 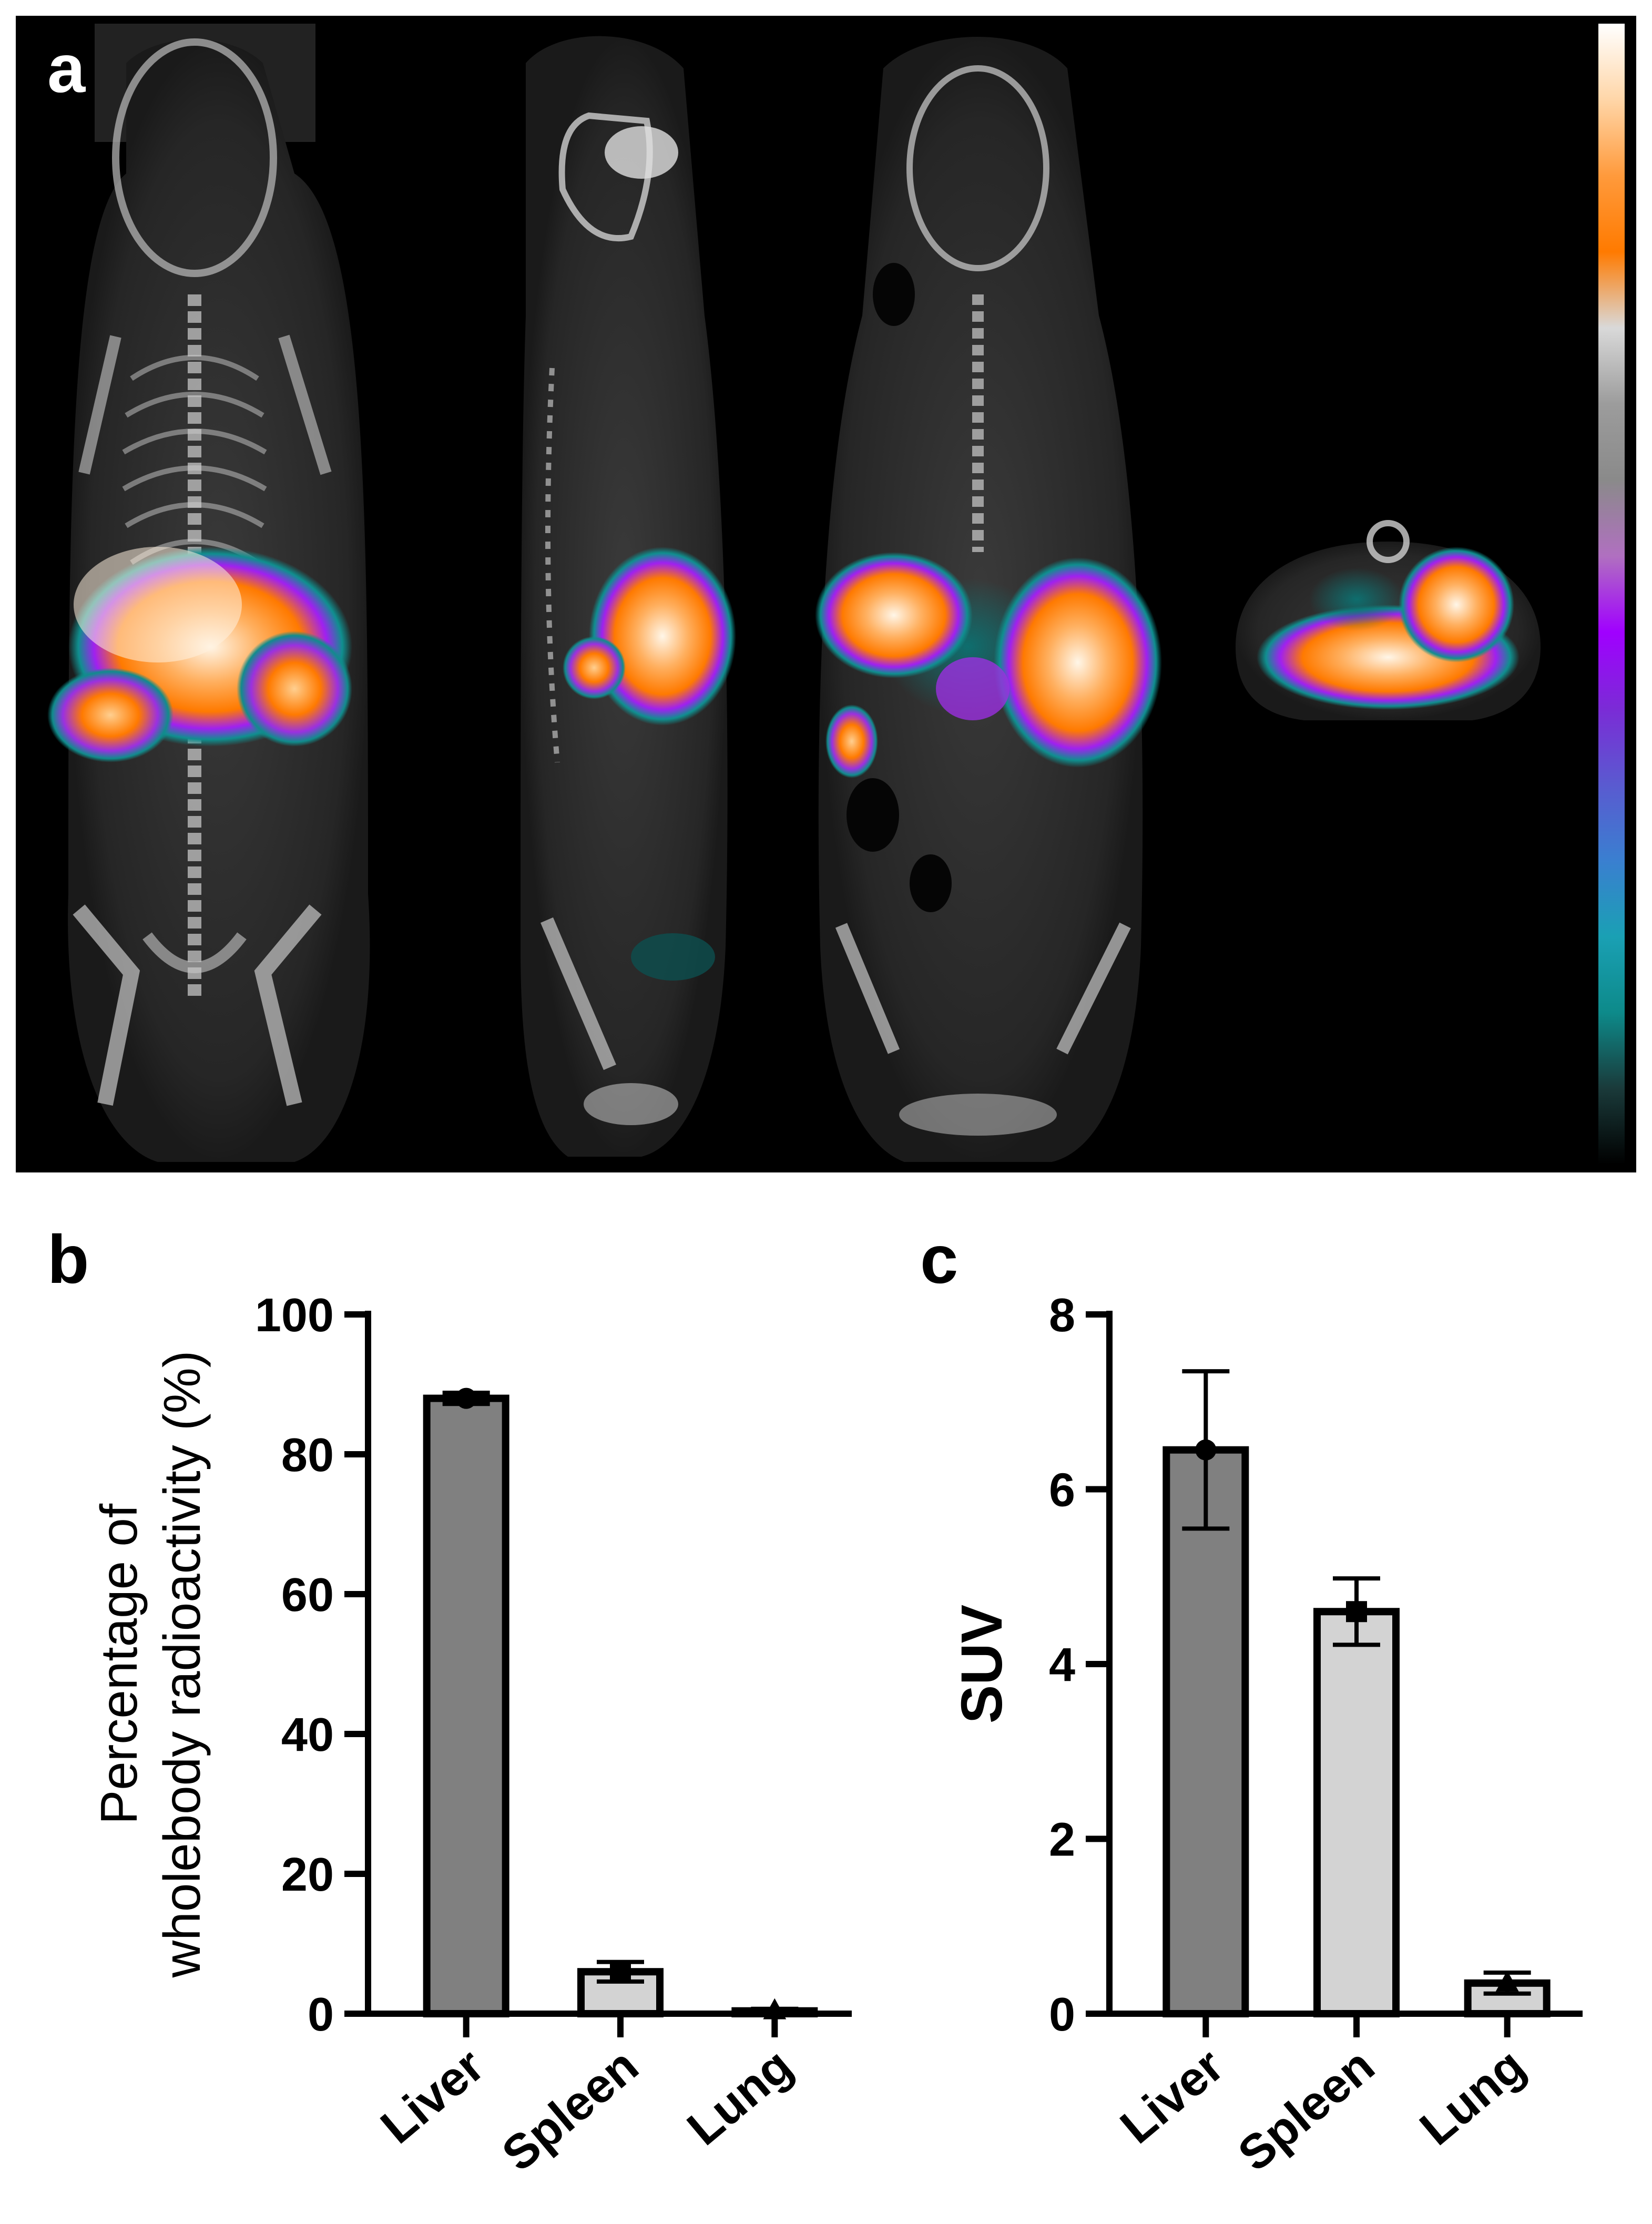 What do you see at coordinates (294, 1315) in the screenshot?
I see `y-tick-label: 100` at bounding box center [294, 1315].